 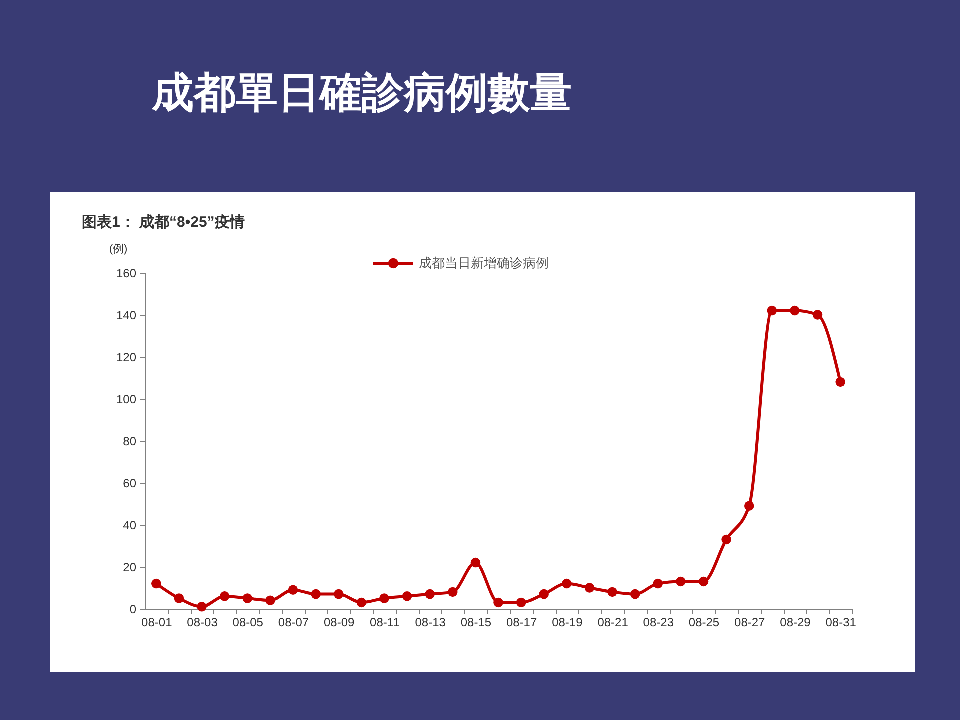 I want to click on chart-title: 成都單日確診病例數量, so click(x=361, y=94).